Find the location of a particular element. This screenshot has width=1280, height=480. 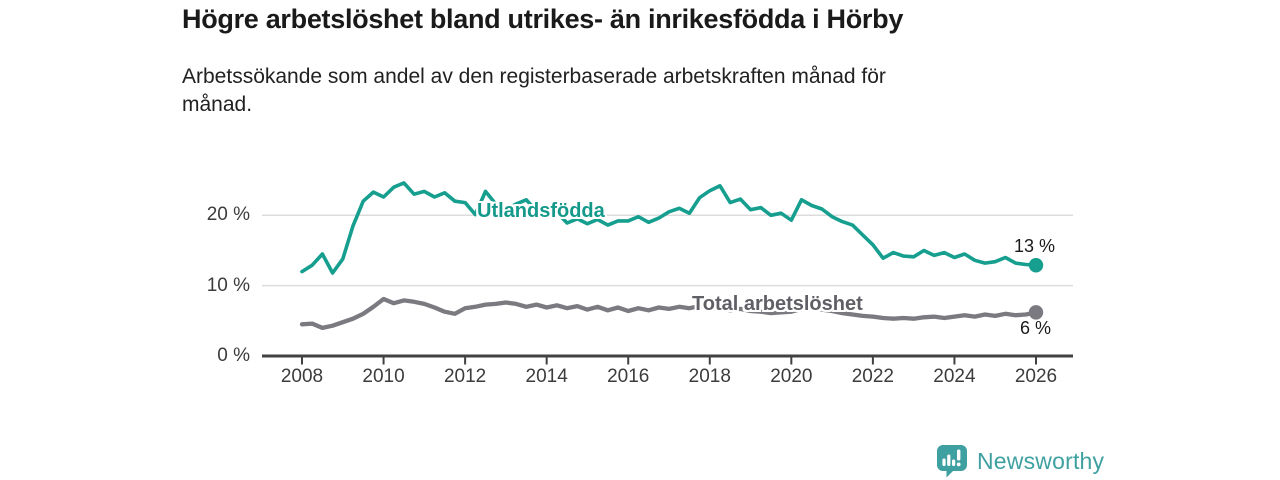

x-axis-tick-label: 2022 is located at coordinates (873, 376).